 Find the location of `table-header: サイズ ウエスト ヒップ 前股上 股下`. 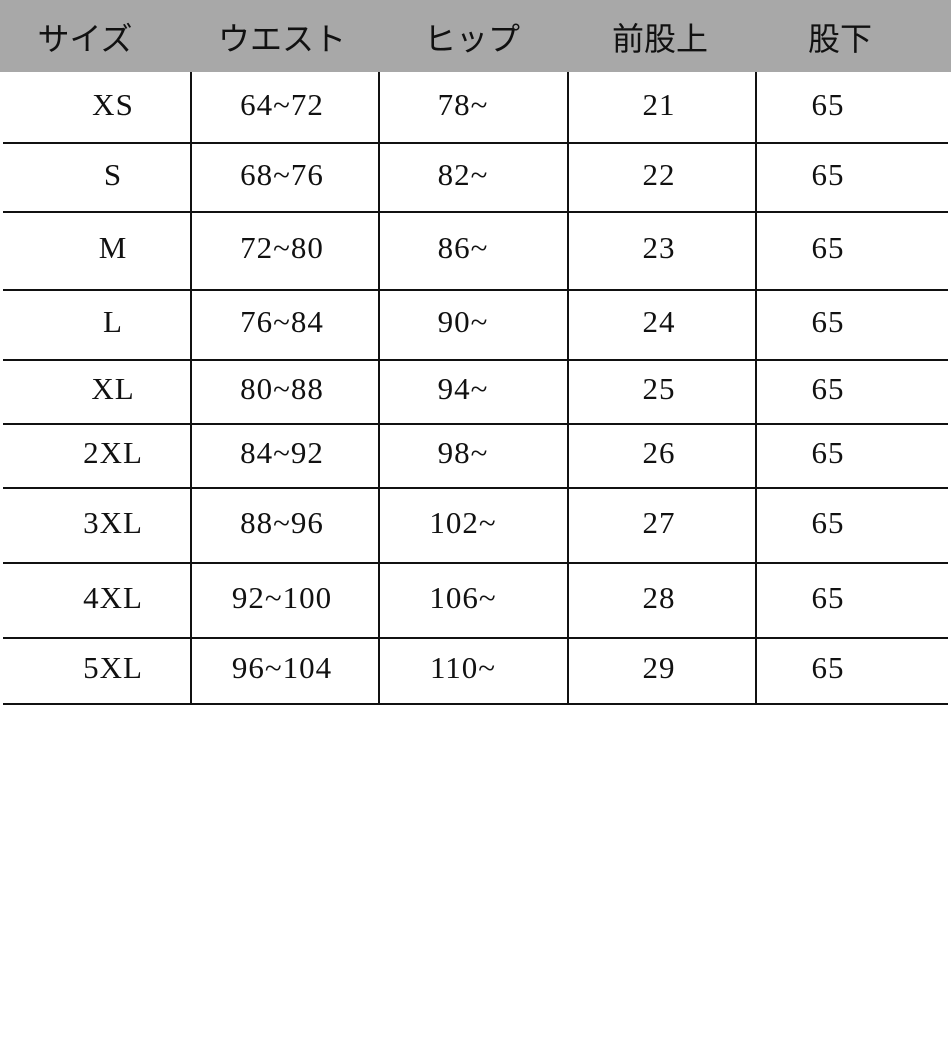

table-header: サイズ ウエスト ヒップ 前股上 股下 is located at coordinates (475, 36).